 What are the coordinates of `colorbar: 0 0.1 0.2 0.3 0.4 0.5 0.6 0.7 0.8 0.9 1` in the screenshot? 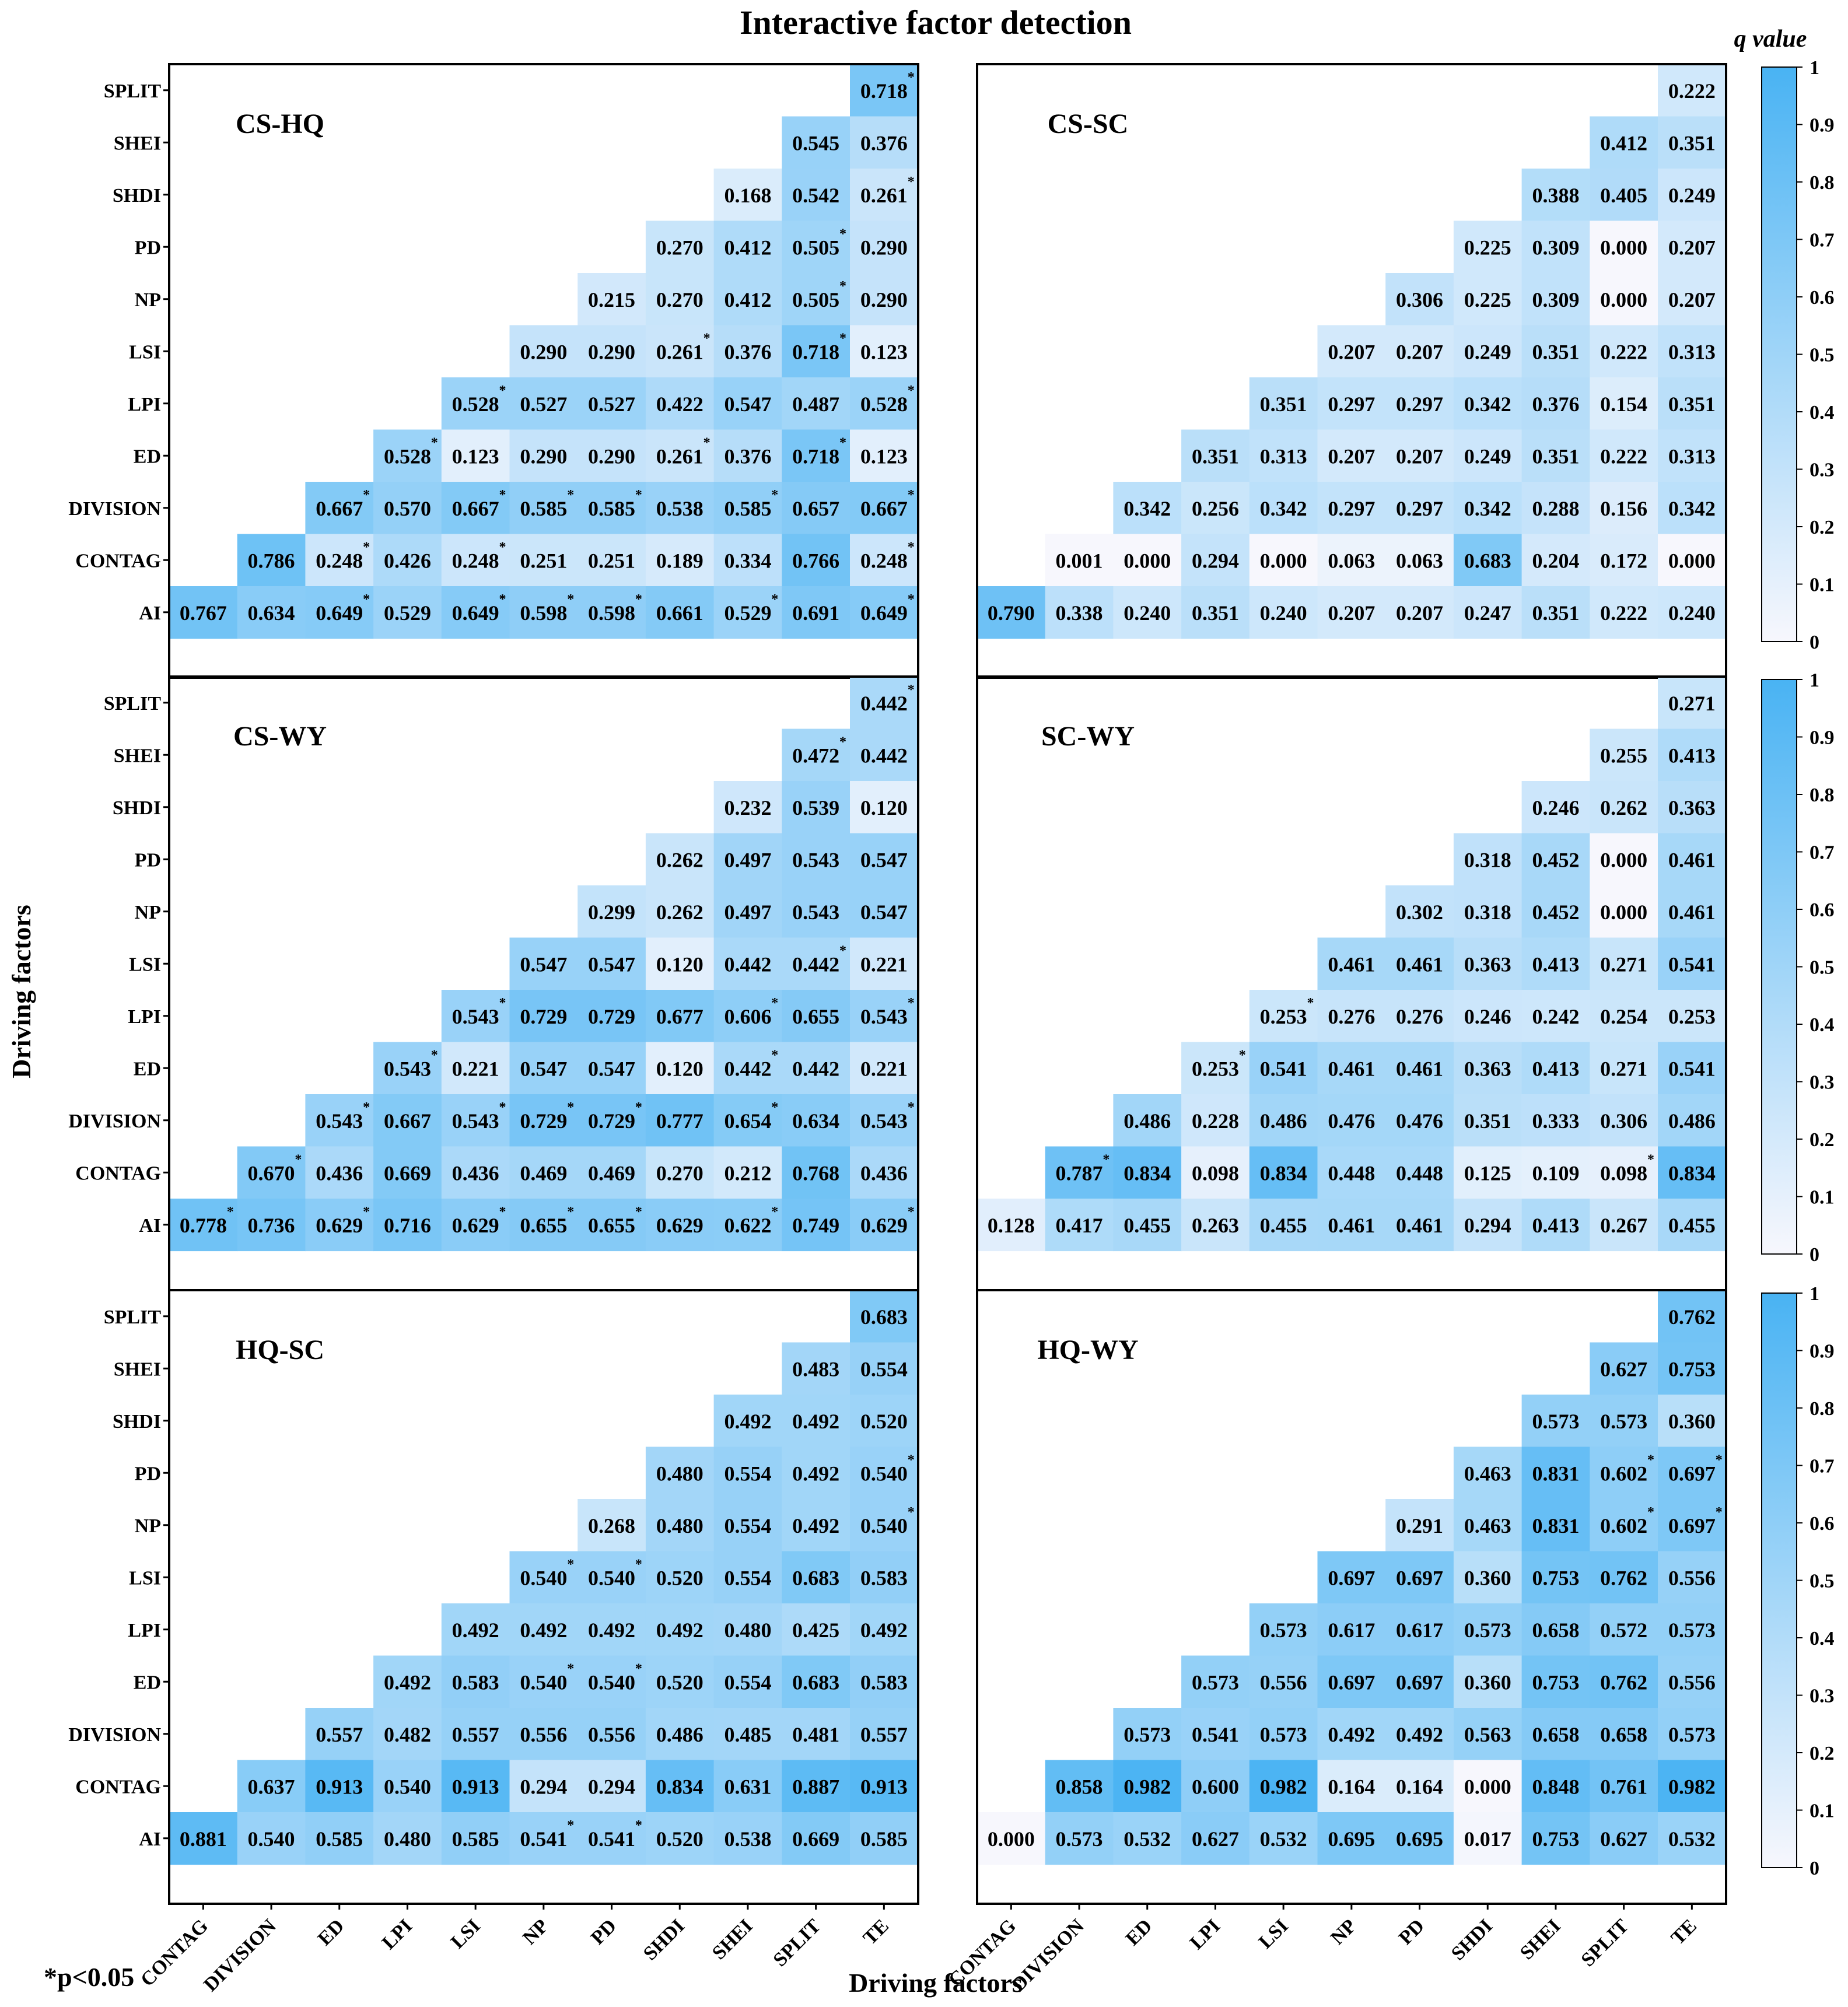 It's located at (1798, 968).